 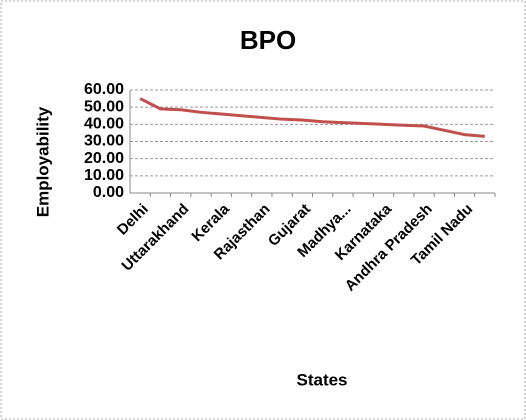 I want to click on x-axis-label: States, so click(x=321, y=379).